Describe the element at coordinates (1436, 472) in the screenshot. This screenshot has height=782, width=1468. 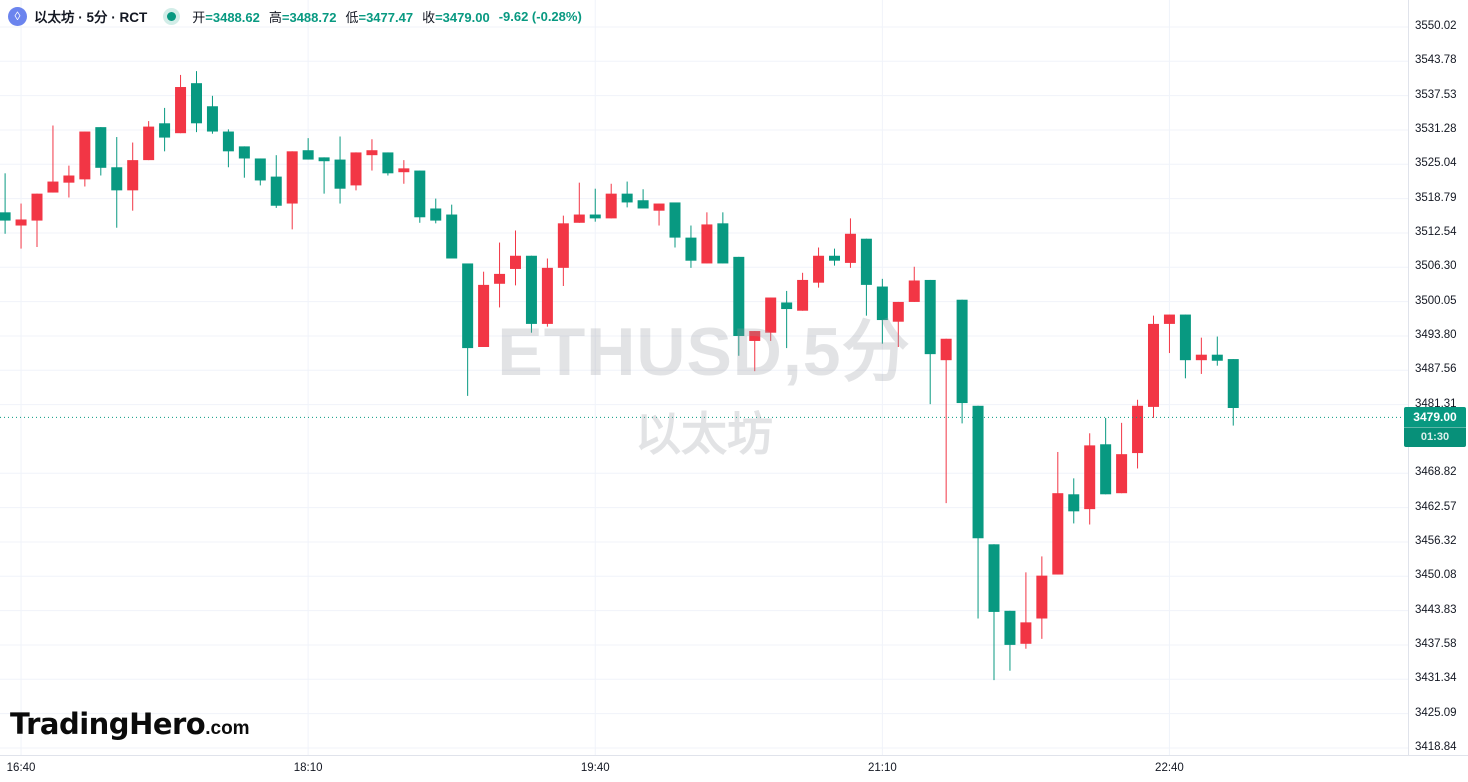
I see `price-axis-label: 3468.82` at that location.